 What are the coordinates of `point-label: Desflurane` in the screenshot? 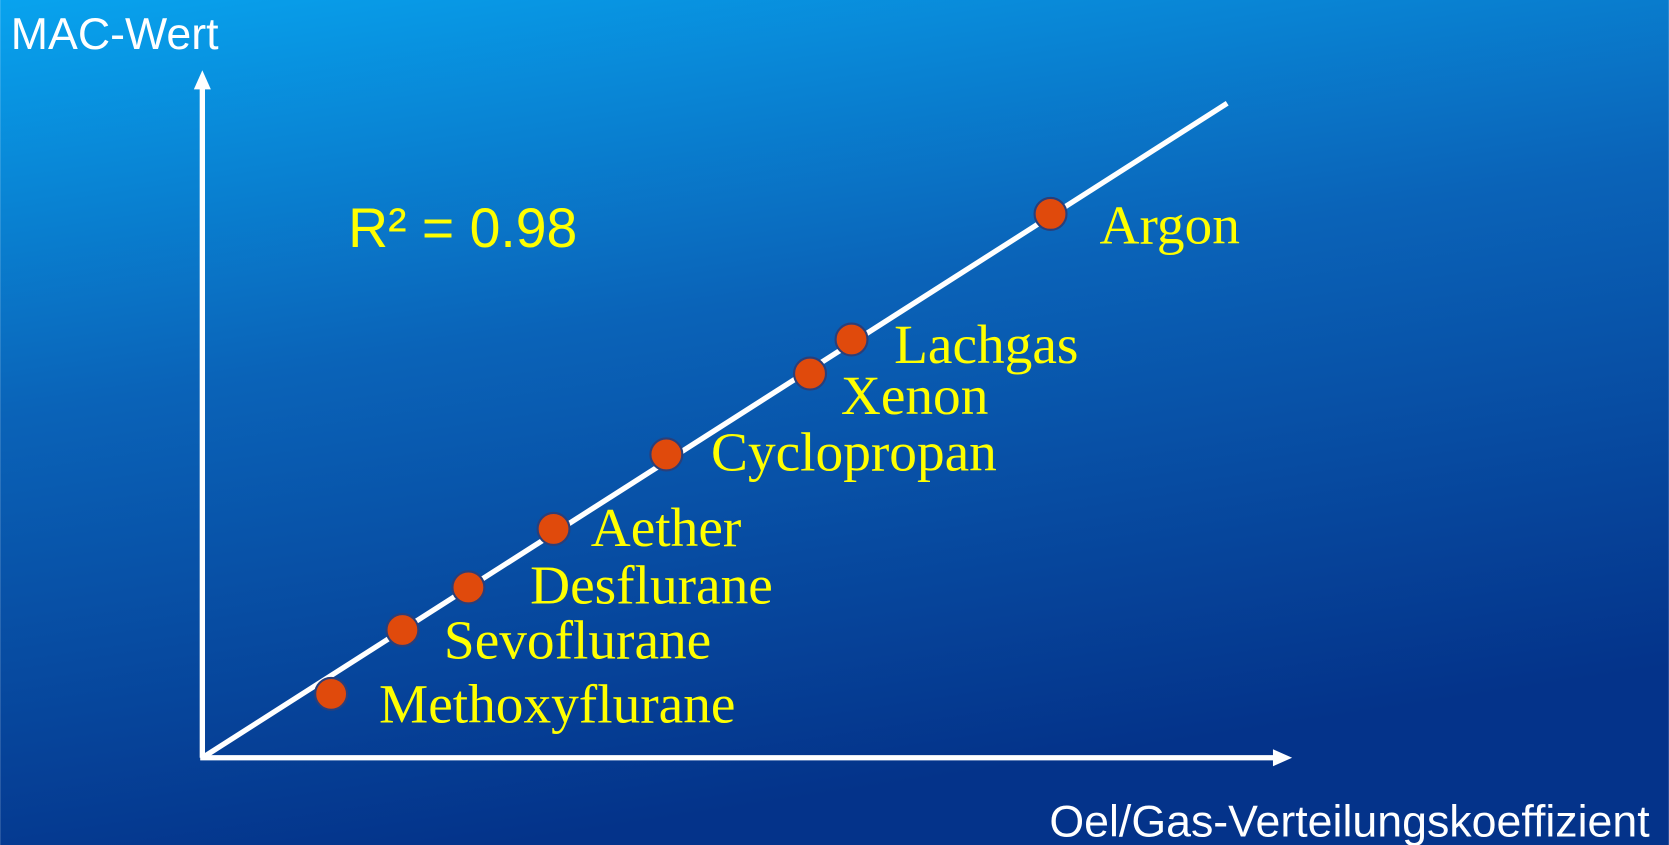 It's located at (651, 584).